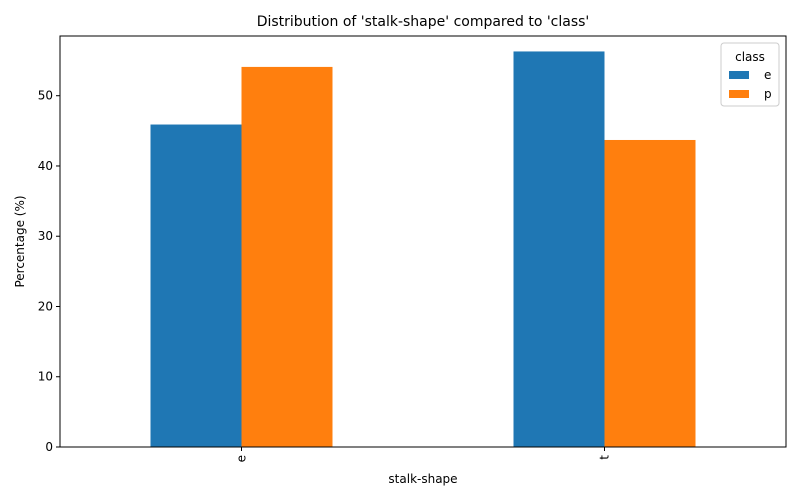  Describe the element at coordinates (45, 236) in the screenshot. I see `y-tick-label: 30` at that location.